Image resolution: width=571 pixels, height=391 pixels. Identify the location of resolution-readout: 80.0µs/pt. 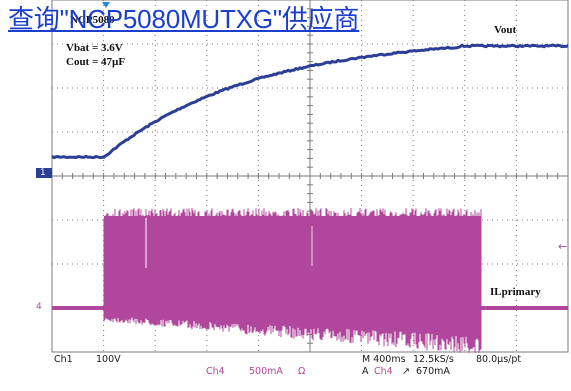
(499, 359).